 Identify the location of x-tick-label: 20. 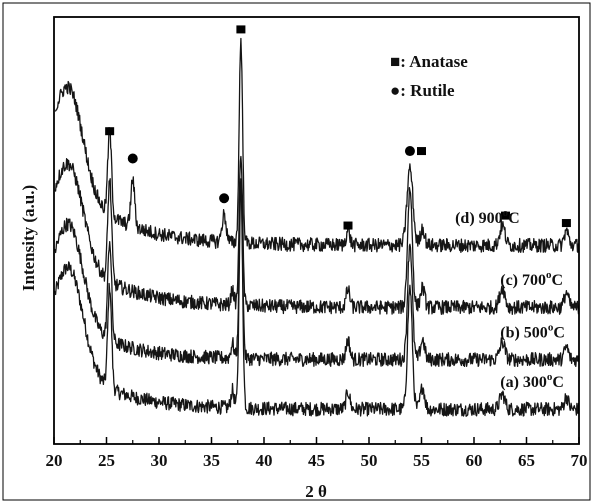
(54, 460).